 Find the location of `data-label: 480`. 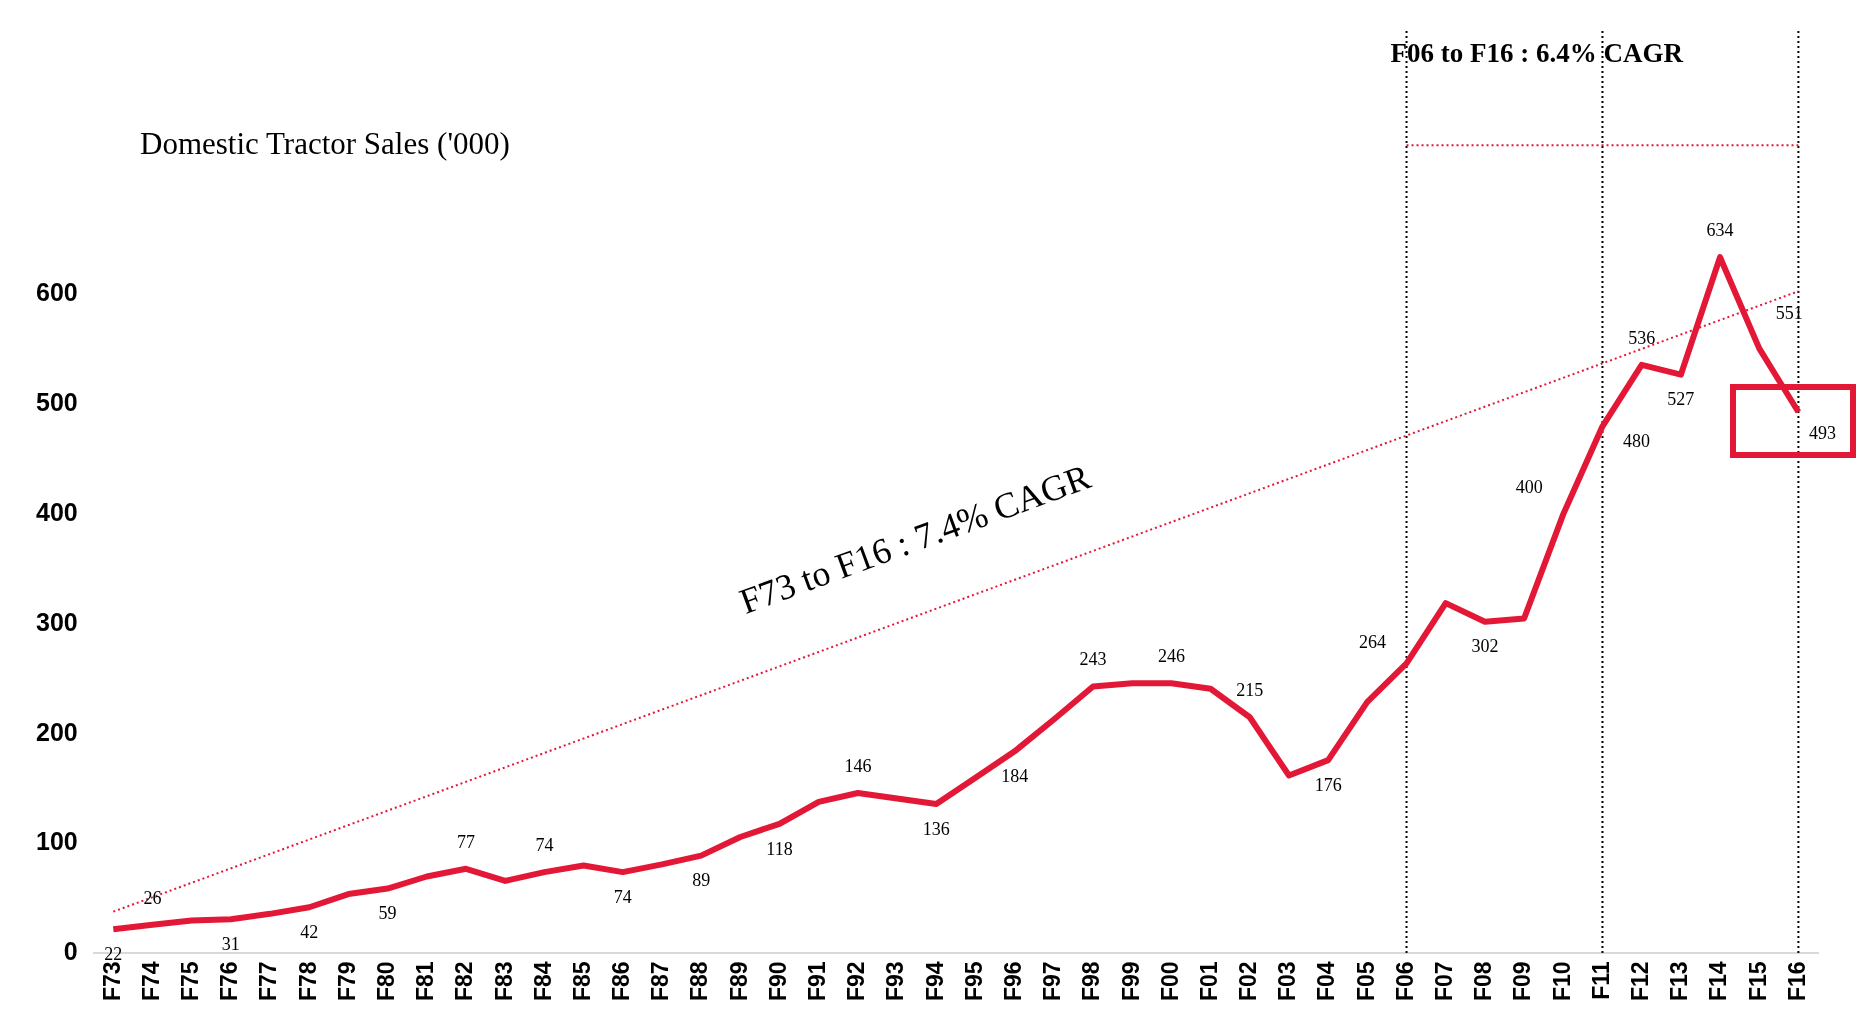

data-label: 480 is located at coordinates (1636, 441).